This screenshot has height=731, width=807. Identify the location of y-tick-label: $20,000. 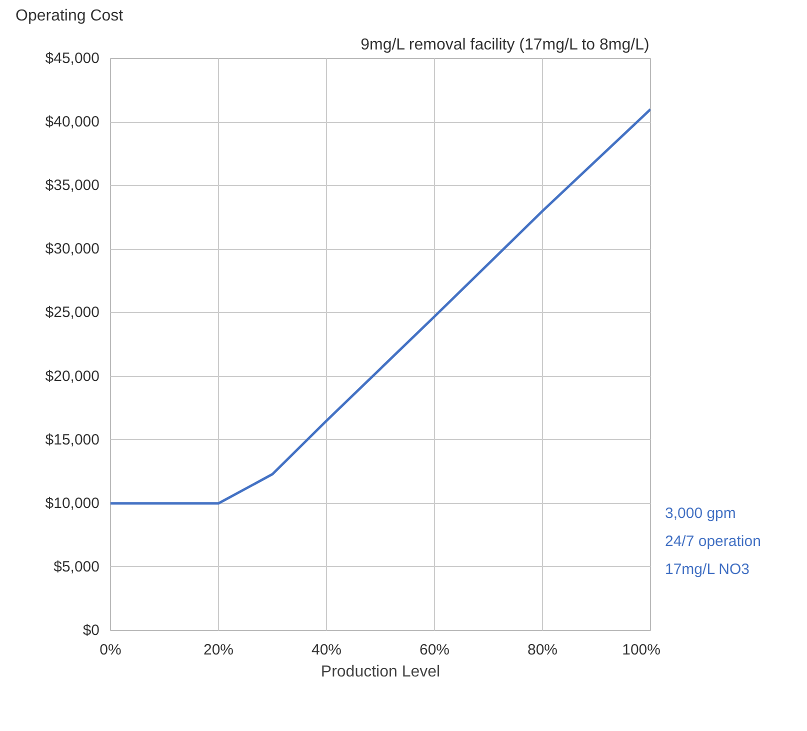
(72, 376).